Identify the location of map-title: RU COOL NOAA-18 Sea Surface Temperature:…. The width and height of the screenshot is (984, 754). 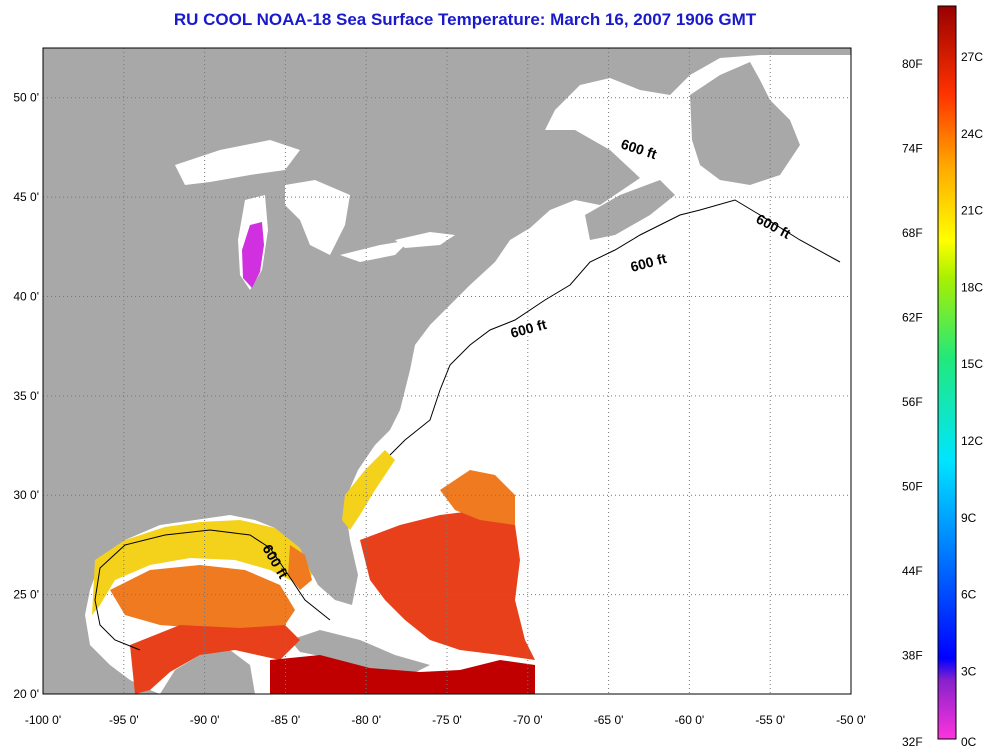
(465, 19).